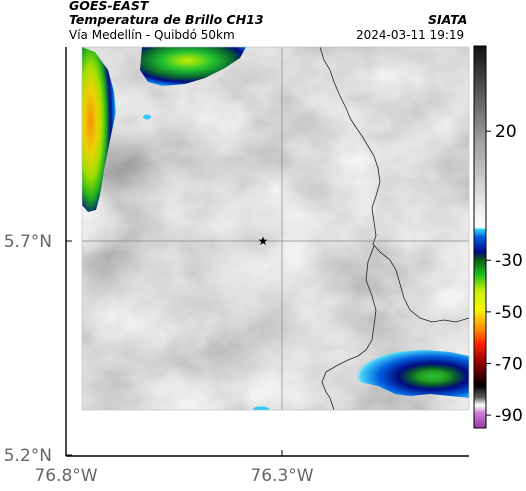  What do you see at coordinates (152, 35) in the screenshot?
I see `location-subtitle: Vía Medellín - Quibdó 50km` at bounding box center [152, 35].